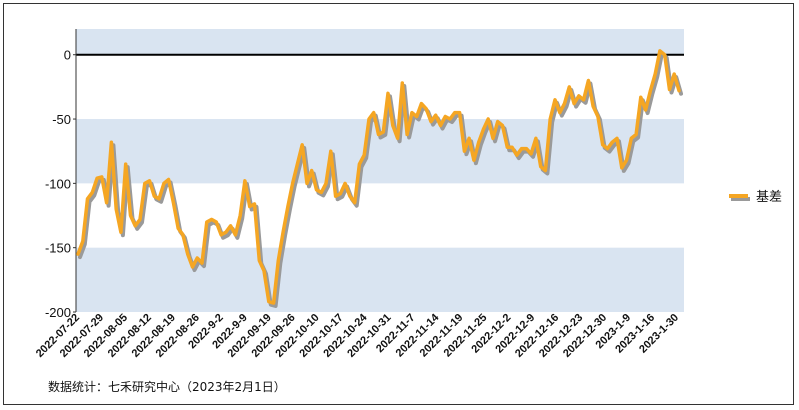  Describe the element at coordinates (58, 312) in the screenshot. I see `y-tick-label-4: -200` at that location.